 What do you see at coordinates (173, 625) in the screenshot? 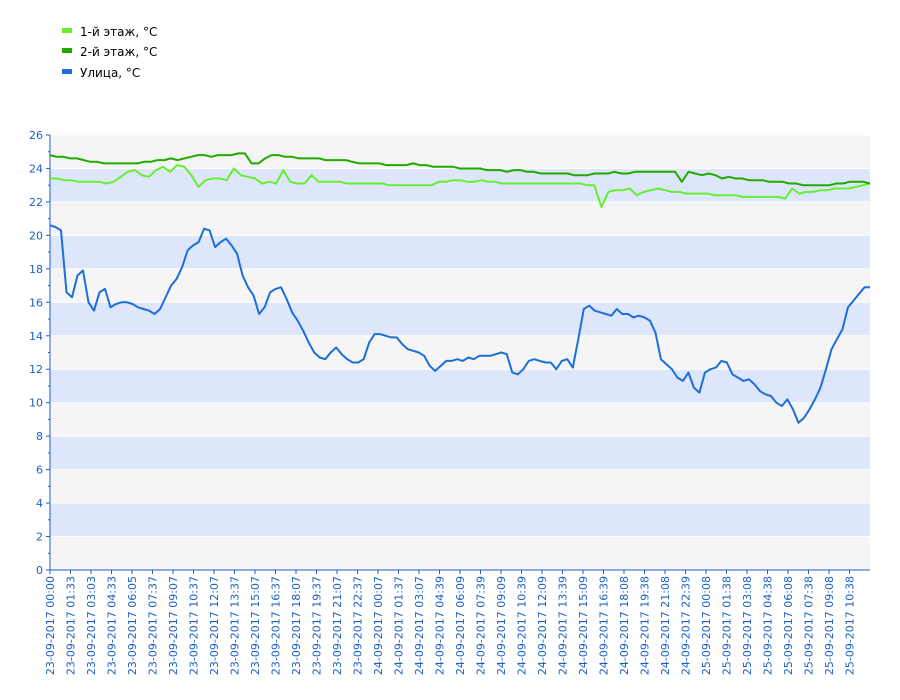
I see `x-tick-label: 23-09-2017 09:07` at bounding box center [173, 625].